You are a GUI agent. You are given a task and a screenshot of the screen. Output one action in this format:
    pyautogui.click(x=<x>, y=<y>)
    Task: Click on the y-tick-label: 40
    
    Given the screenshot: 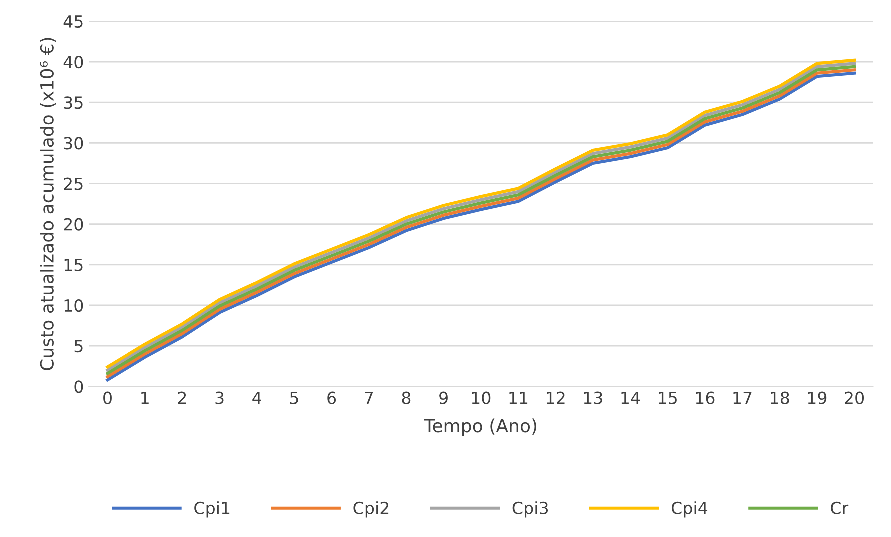 What is the action you would take?
    pyautogui.click(x=74, y=62)
    